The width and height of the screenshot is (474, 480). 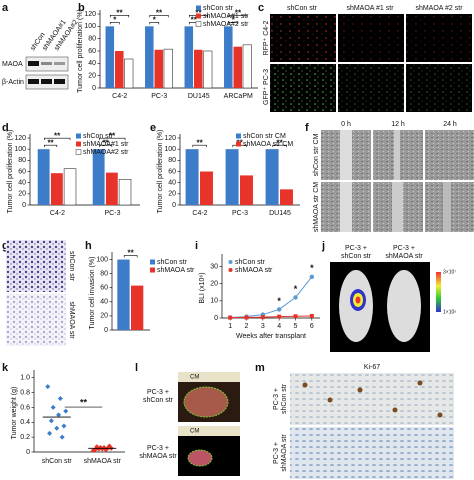 I want to click on y-axis-label: Tumor cell proliferation (%), so click(x=160, y=172).